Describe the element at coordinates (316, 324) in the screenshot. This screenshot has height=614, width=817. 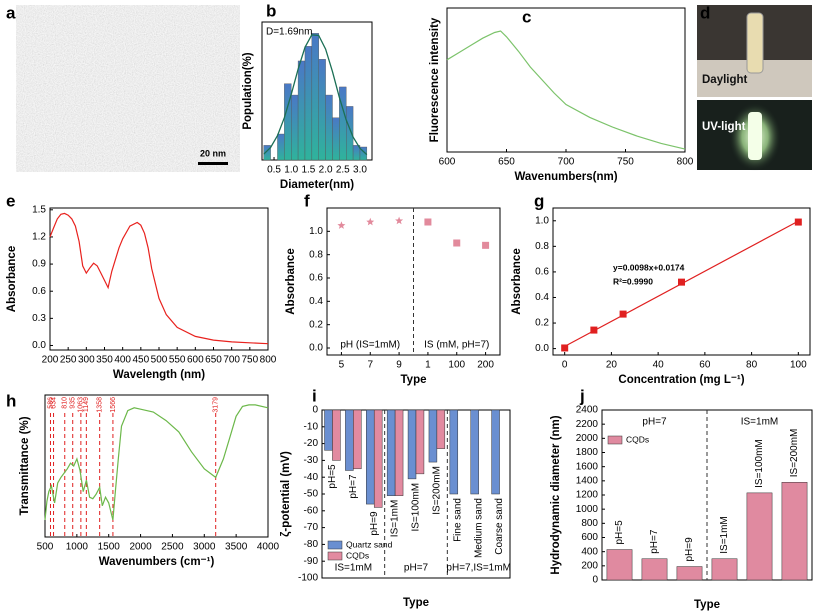
I see `y-tick-label: 0.2` at that location.